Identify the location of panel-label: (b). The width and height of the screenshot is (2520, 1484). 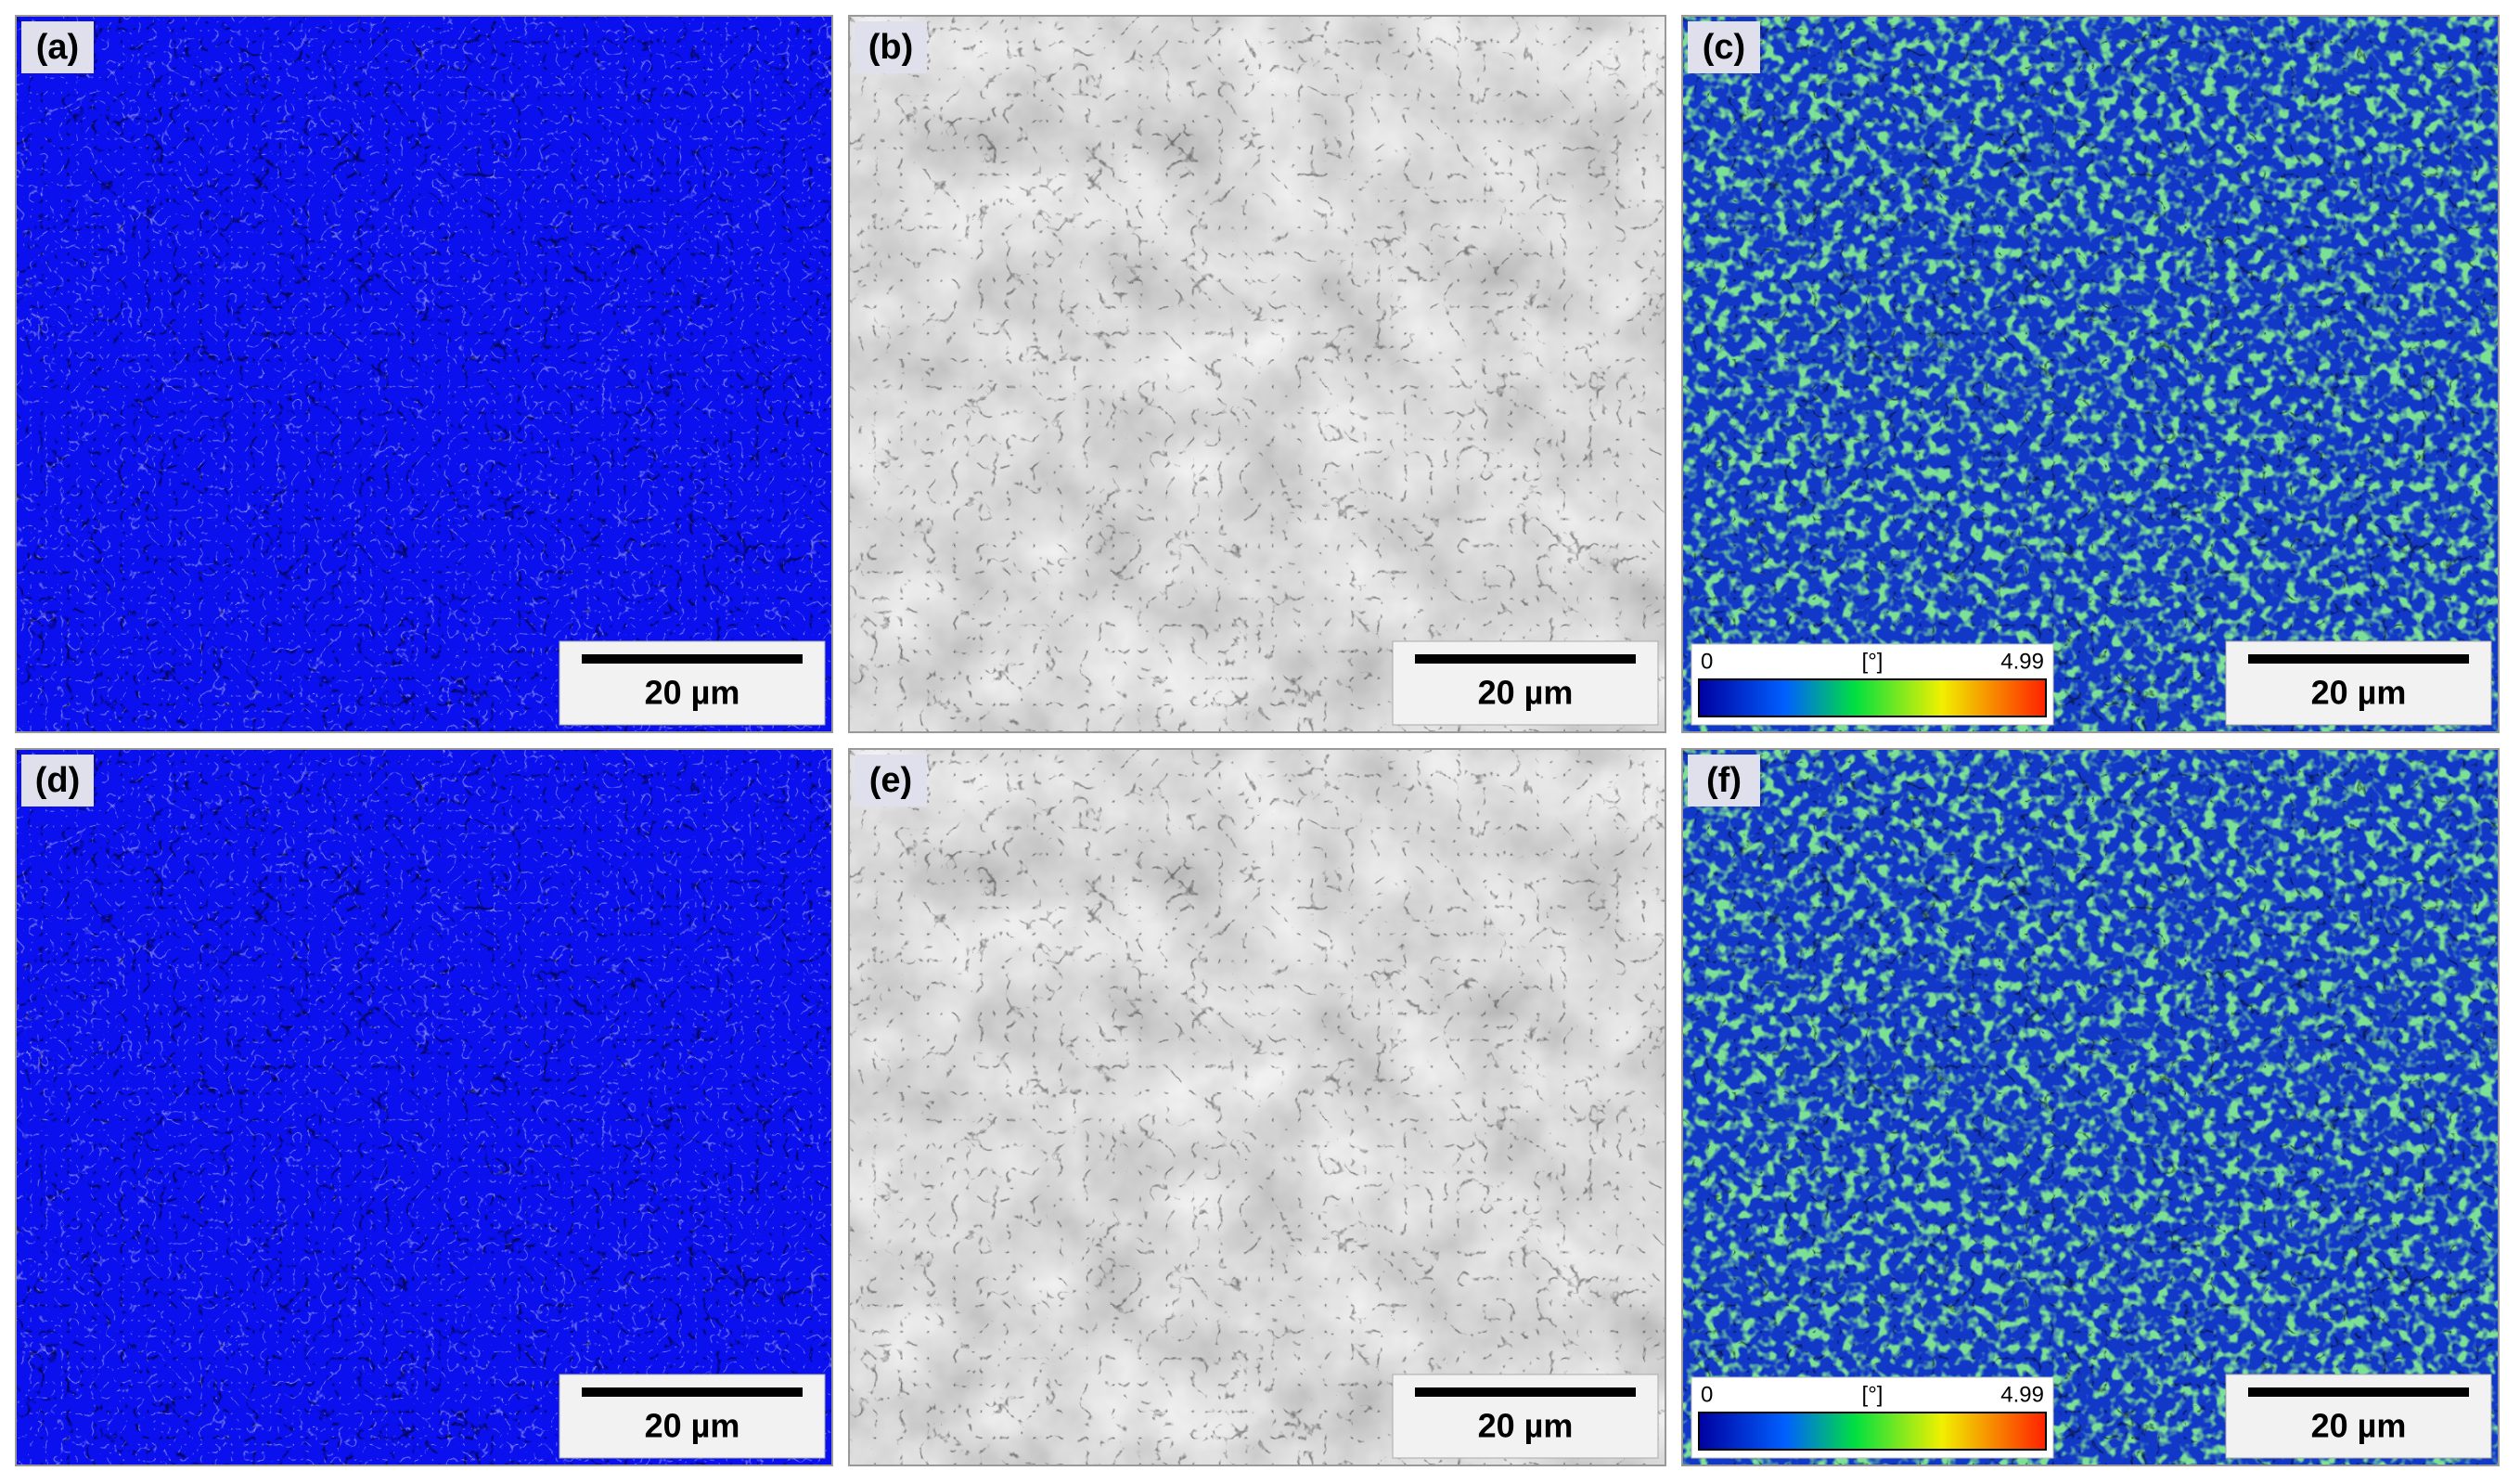
(891, 48).